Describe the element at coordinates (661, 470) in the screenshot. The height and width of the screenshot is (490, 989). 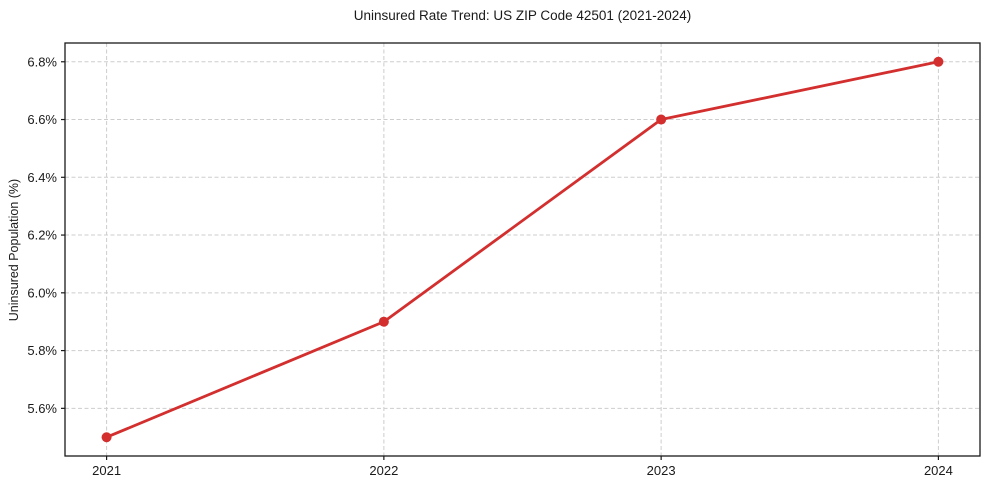
I see `x-tick-label: 2023` at that location.